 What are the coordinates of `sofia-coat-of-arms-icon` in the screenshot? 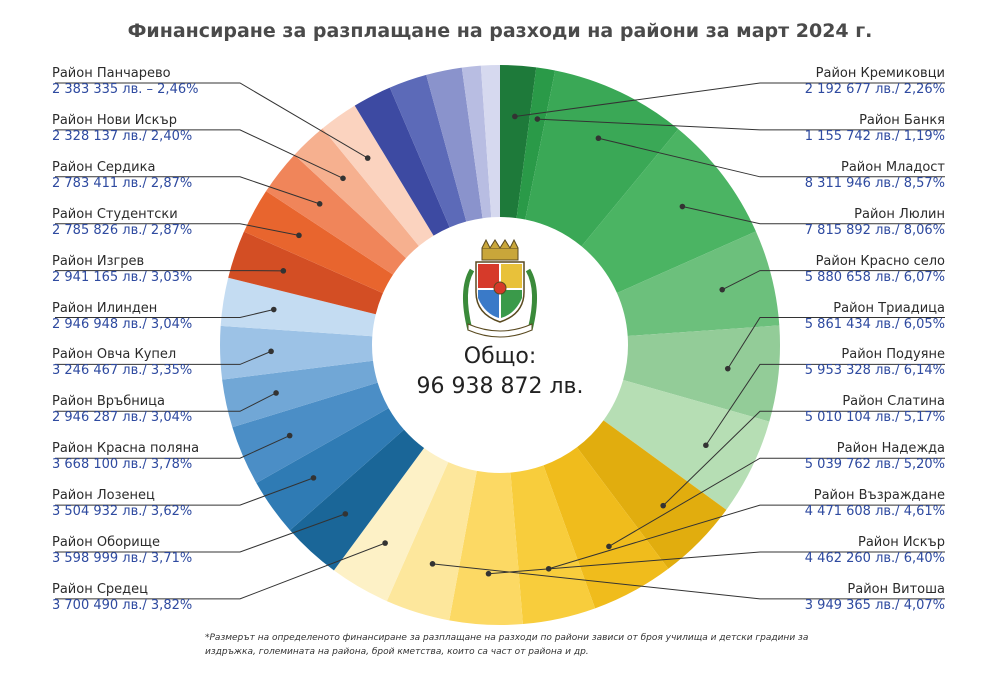 It's located at (500, 288).